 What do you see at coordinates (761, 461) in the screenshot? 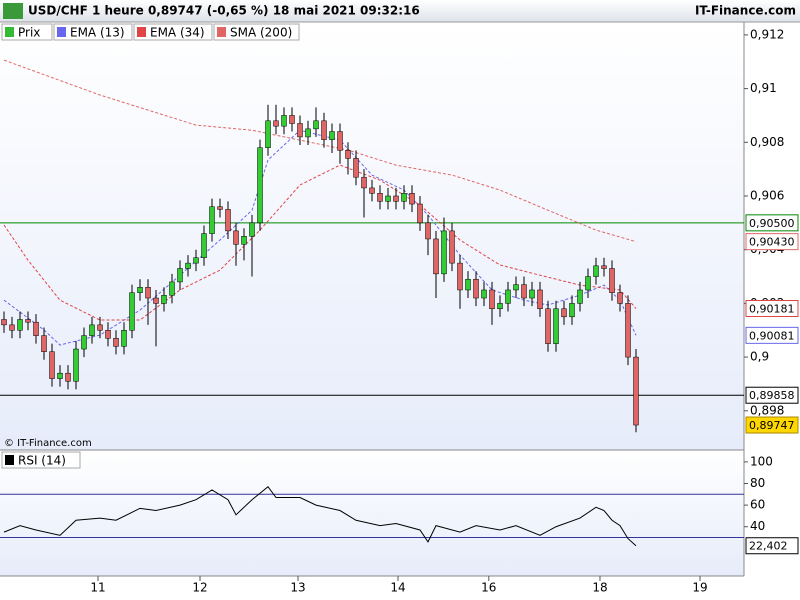
I see `y-tick-label: 100` at bounding box center [761, 461].